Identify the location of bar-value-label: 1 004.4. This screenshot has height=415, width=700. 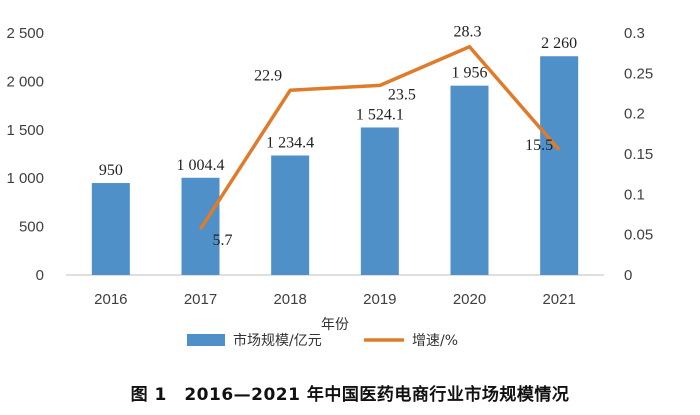
(201, 165).